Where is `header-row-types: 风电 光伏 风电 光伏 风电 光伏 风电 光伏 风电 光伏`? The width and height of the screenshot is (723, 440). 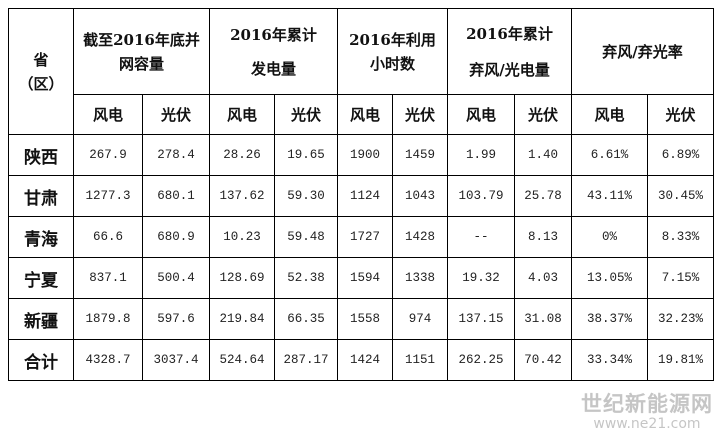
header-row-types: 风电 光伏 风电 光伏 风电 光伏 风电 光伏 风电 光伏 is located at coordinates (361, 114).